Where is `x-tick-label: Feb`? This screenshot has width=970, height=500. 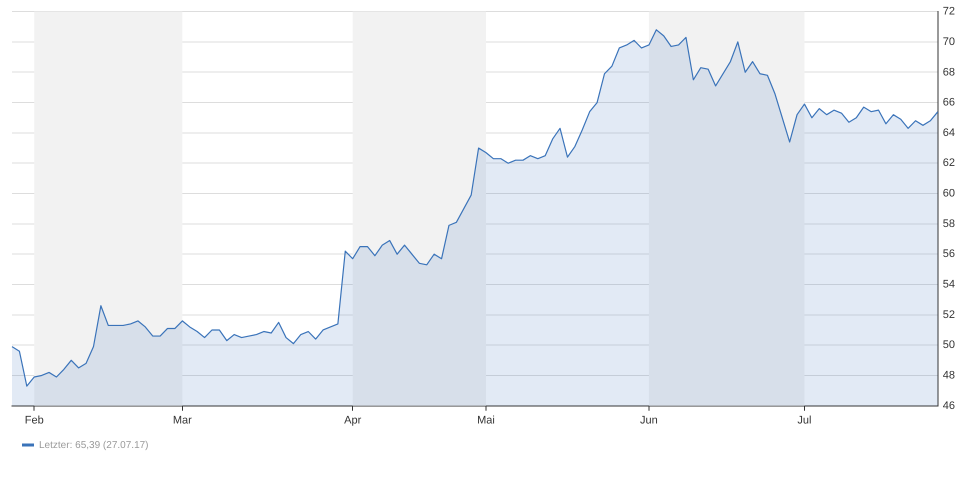
x-tick-label: Feb is located at coordinates (34, 420).